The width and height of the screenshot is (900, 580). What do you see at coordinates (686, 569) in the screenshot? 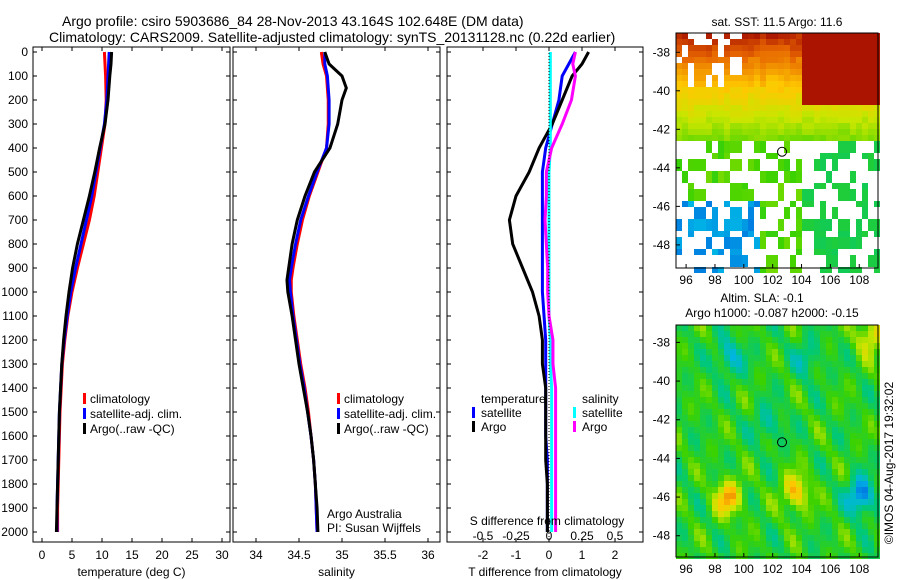
I see `map-x-tick-label: 96` at bounding box center [686, 569].